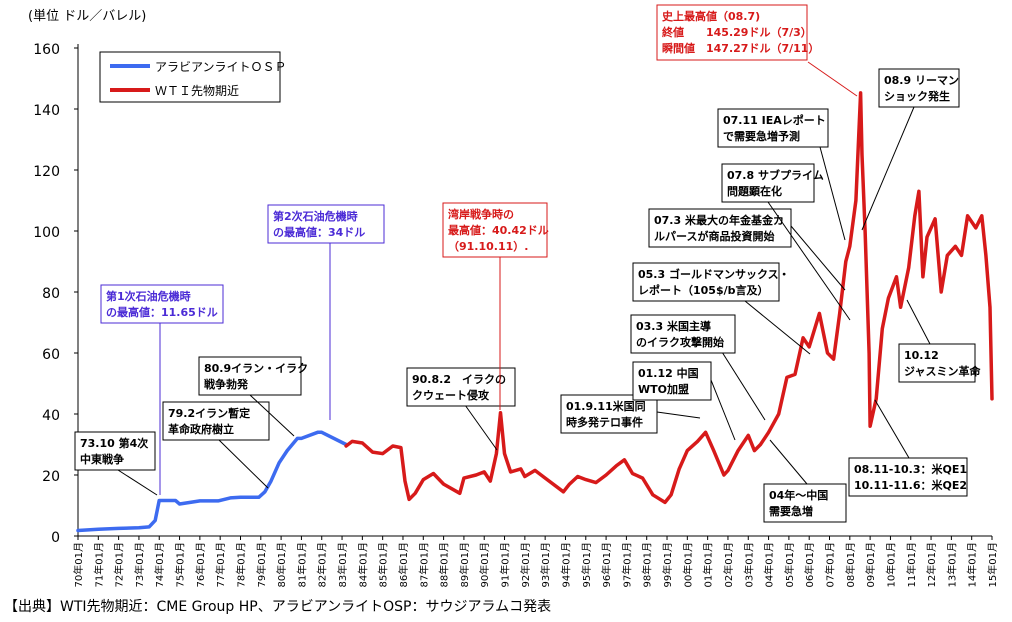 The width and height of the screenshot is (1012, 622). I want to click on annotation-text: 最高値：40.42ドル, so click(498, 230).